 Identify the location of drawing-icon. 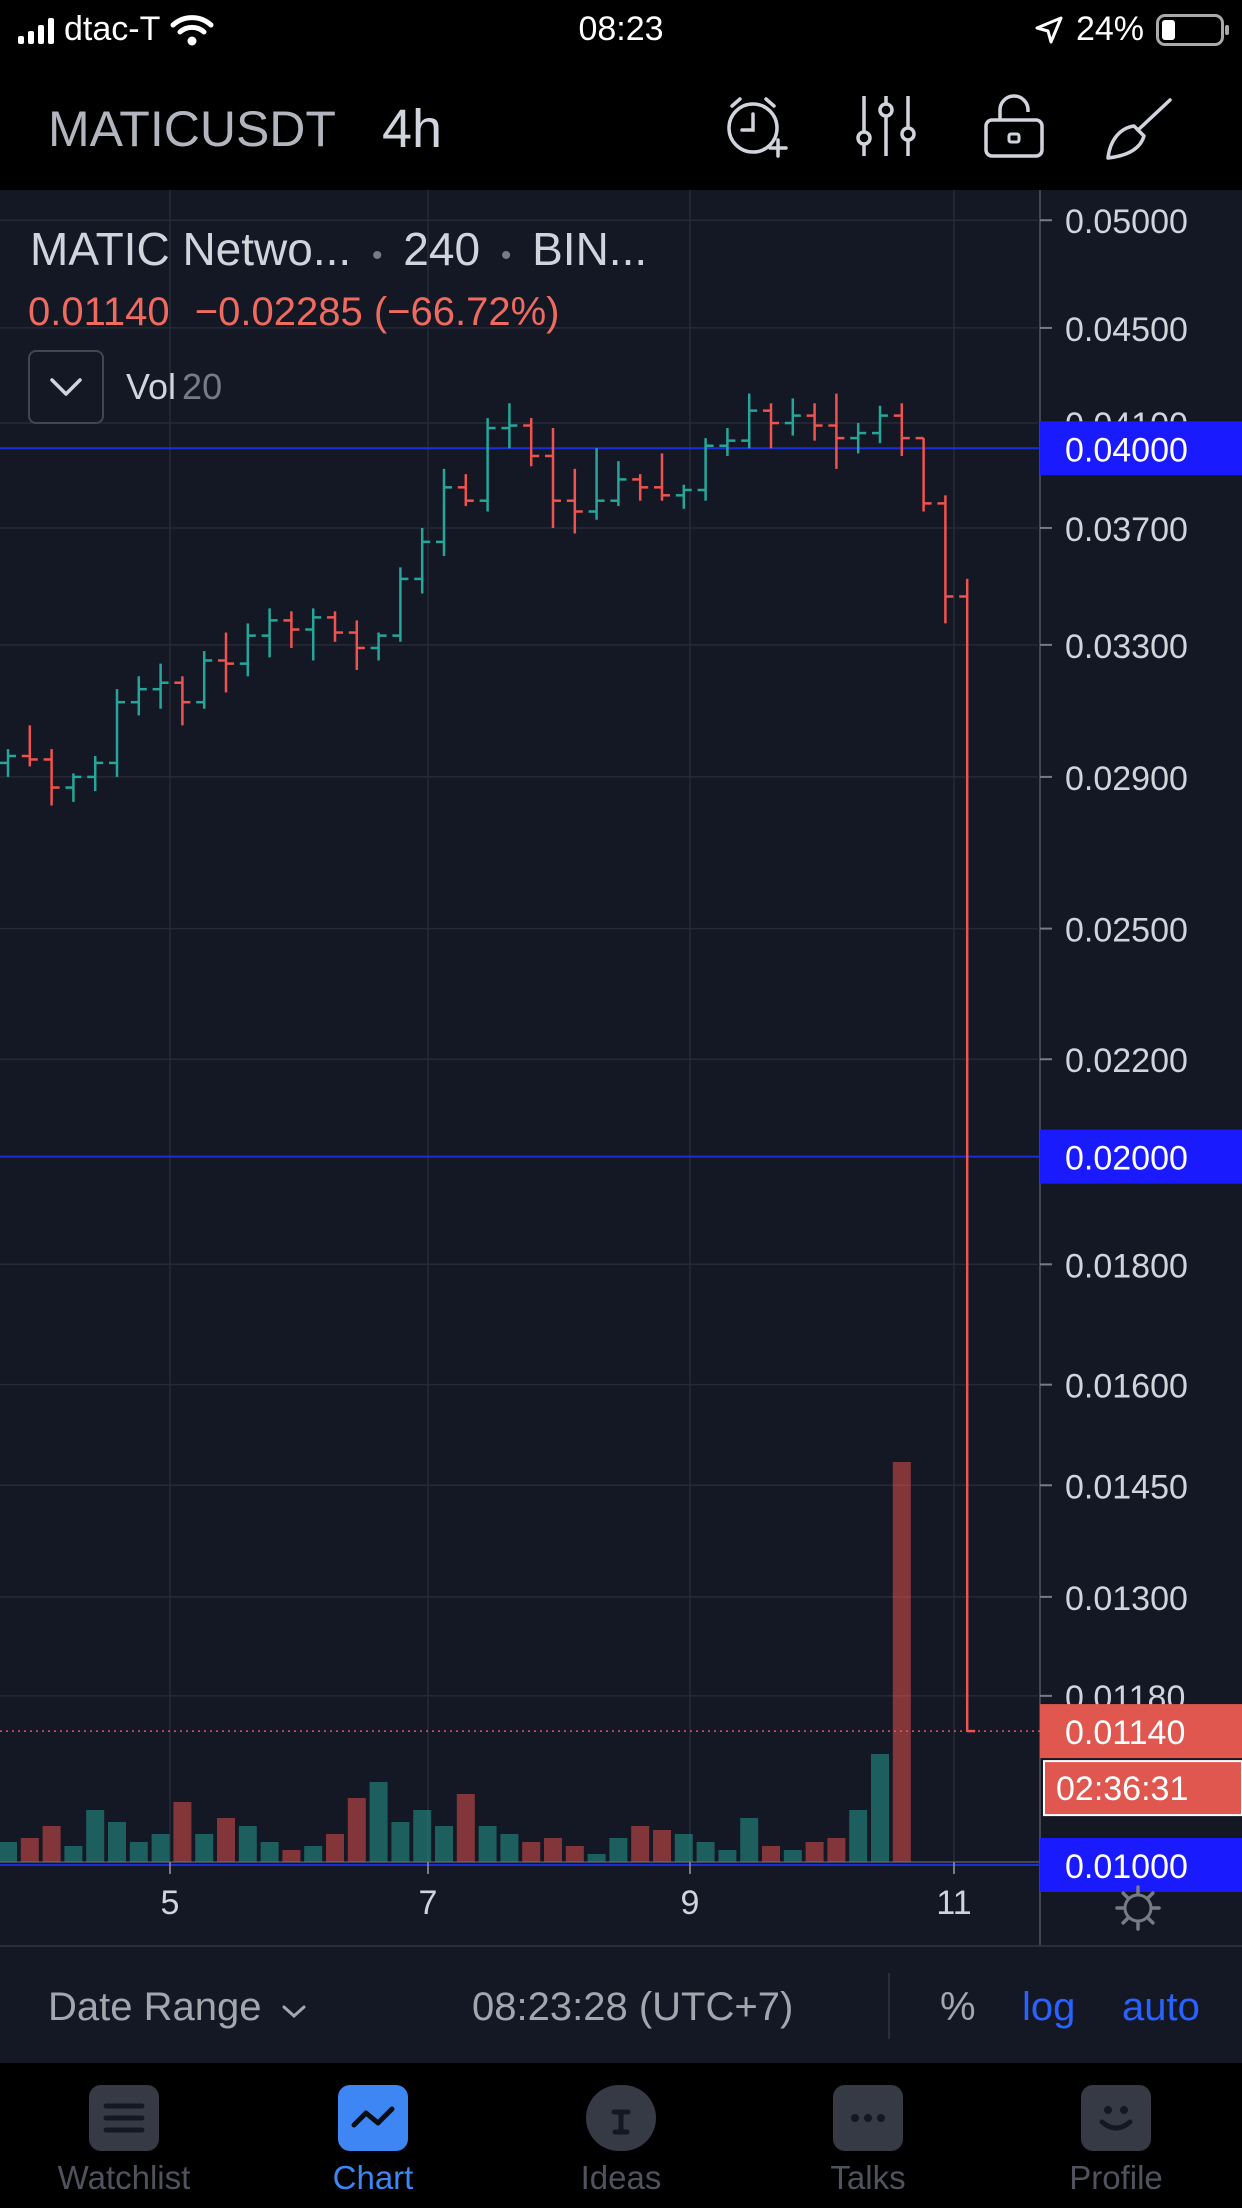
(1140, 126).